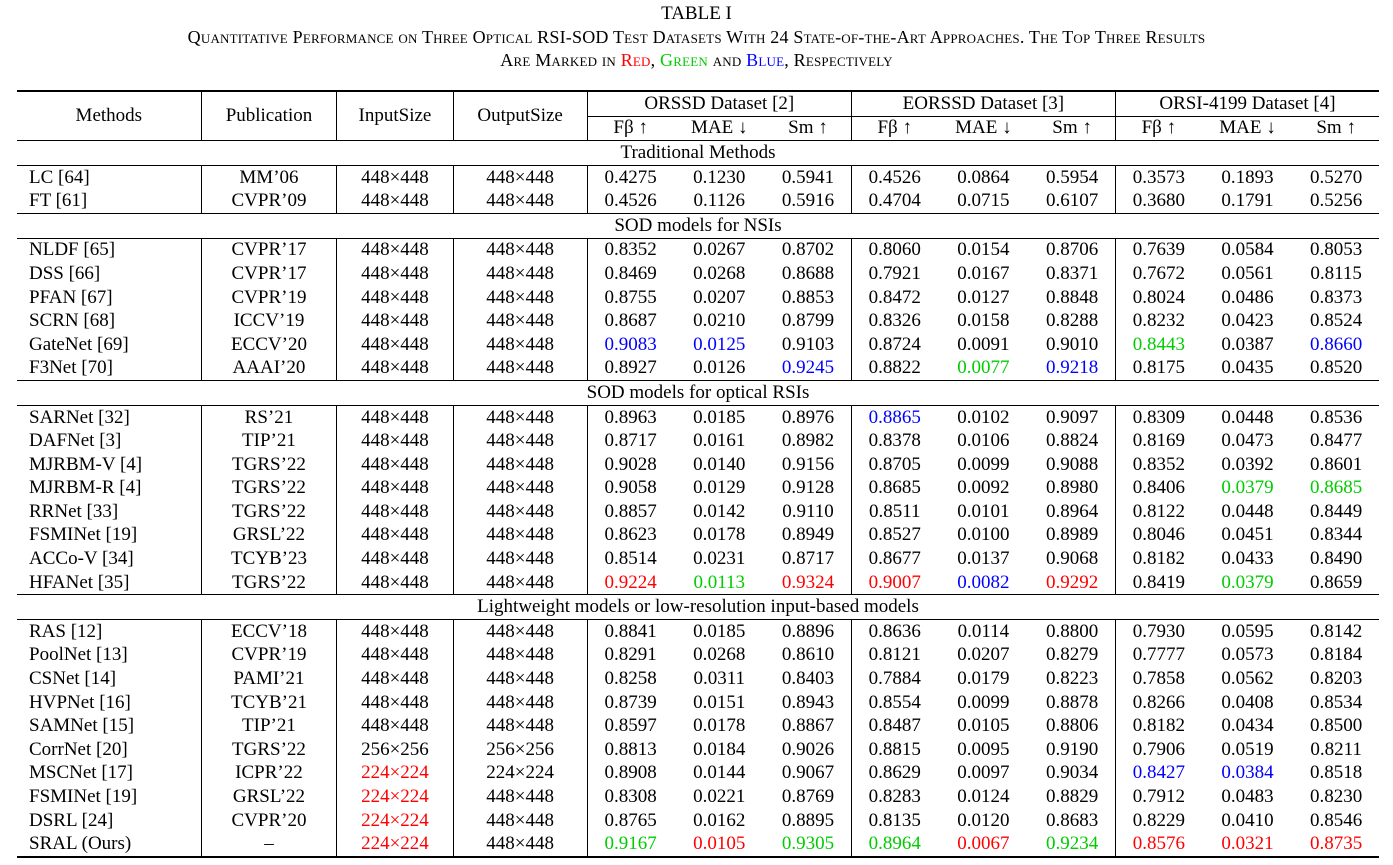 Image resolution: width=1393 pixels, height=865 pixels. Describe the element at coordinates (1247, 297) in the screenshot. I see `metric-value: 0.0486` at that location.